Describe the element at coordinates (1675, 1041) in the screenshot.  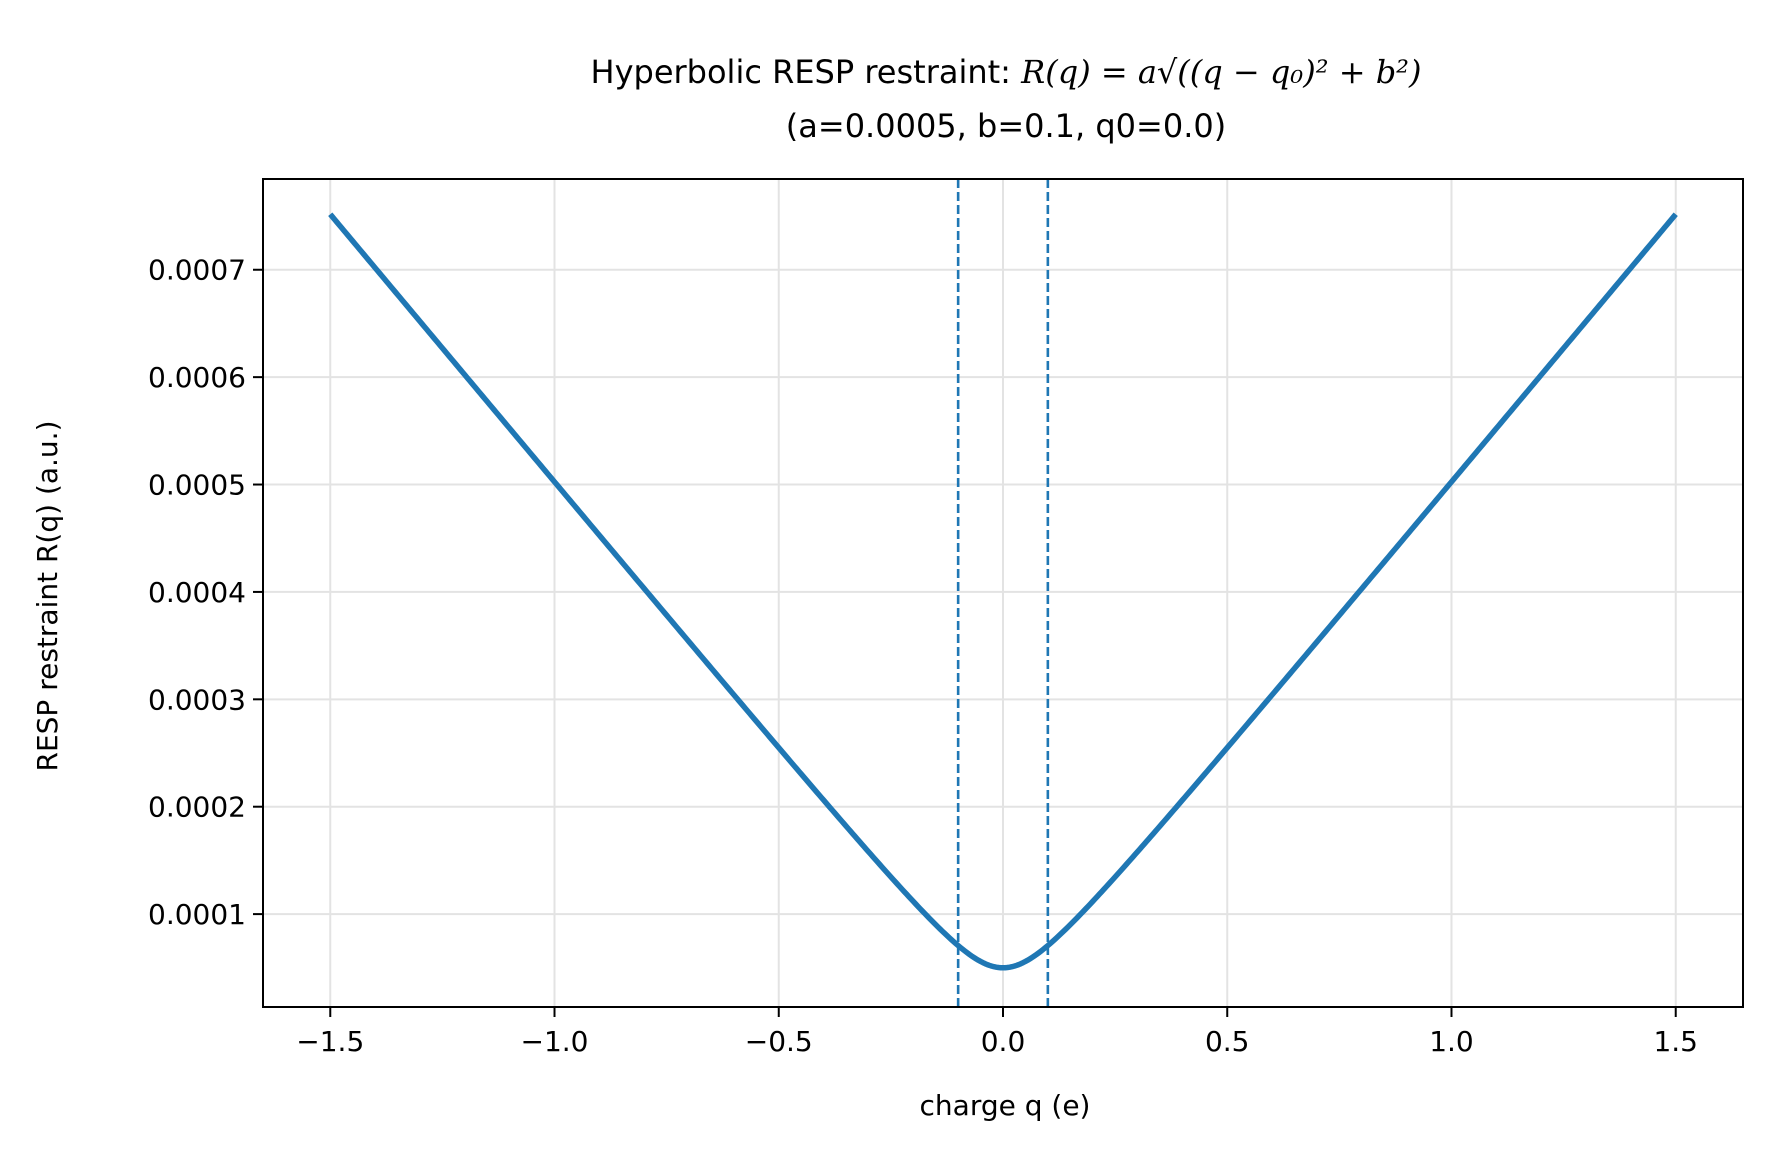
I see `x-tick-label: 1.5` at that location.